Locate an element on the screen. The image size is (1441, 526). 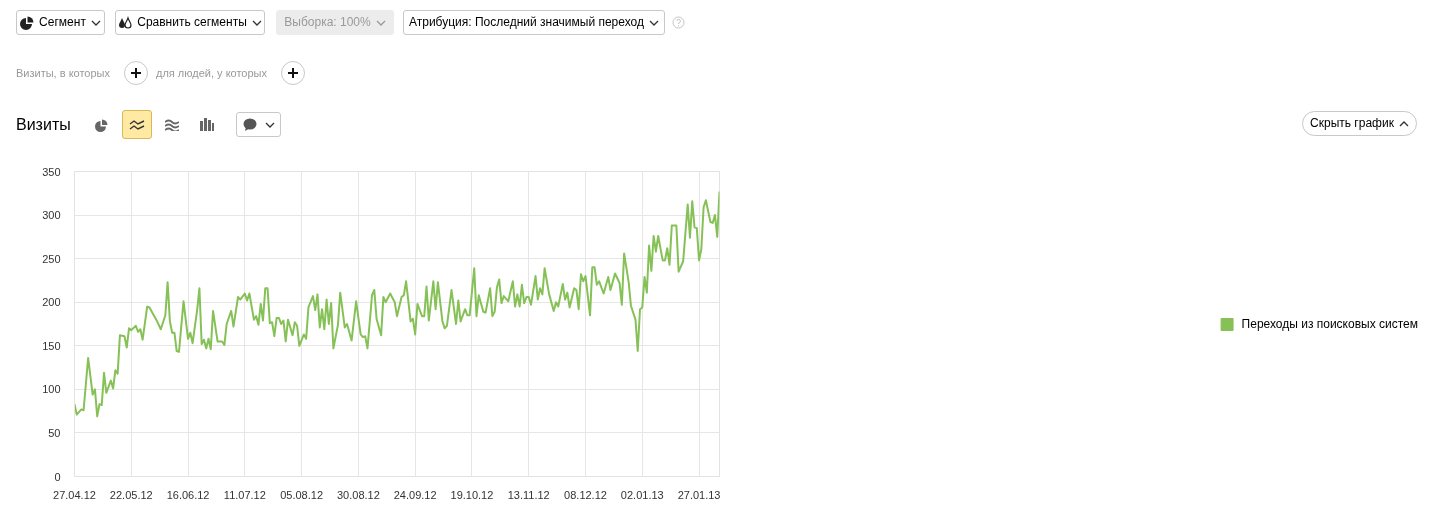
chart-title: Визиты is located at coordinates (43, 125).